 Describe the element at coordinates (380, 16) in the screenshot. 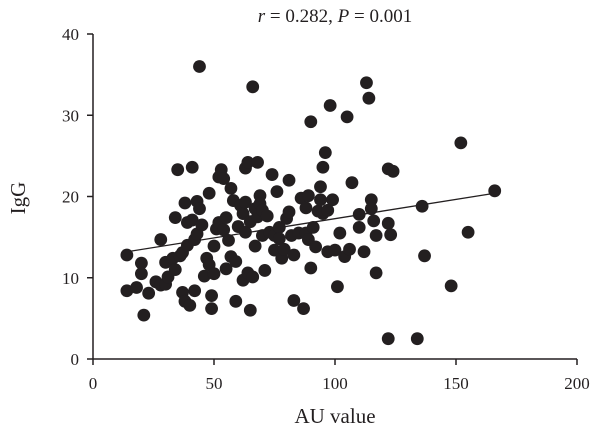

I see `title-p-text: = 0.001` at that location.